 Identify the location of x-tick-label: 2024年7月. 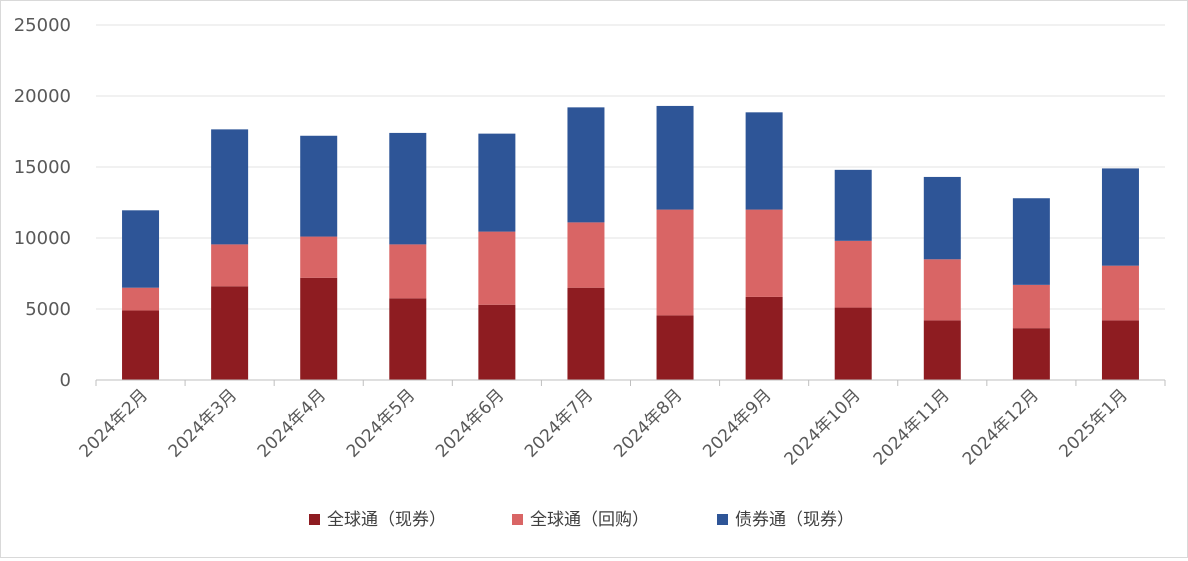
(559, 423).